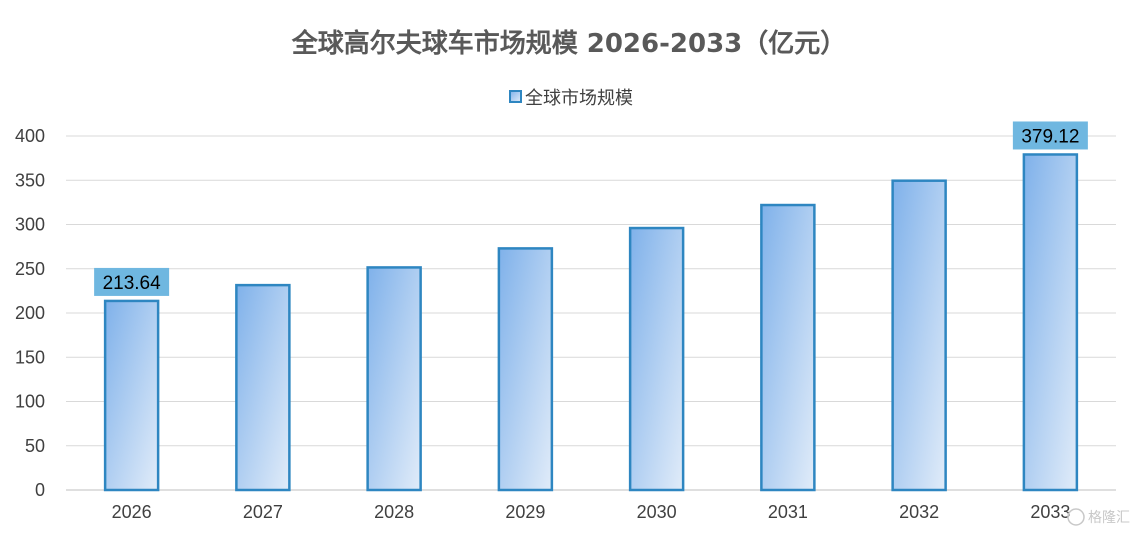 This screenshot has height=536, width=1139. I want to click on y-tick-label: 50, so click(35, 446).